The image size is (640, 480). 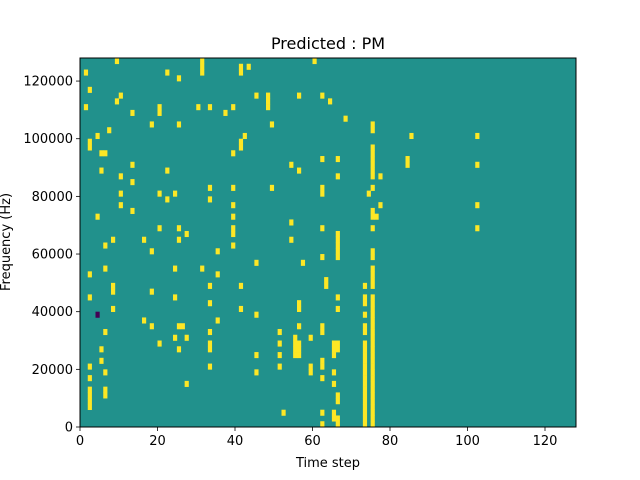 I want to click on x-tick-label: 20, so click(x=157, y=441).